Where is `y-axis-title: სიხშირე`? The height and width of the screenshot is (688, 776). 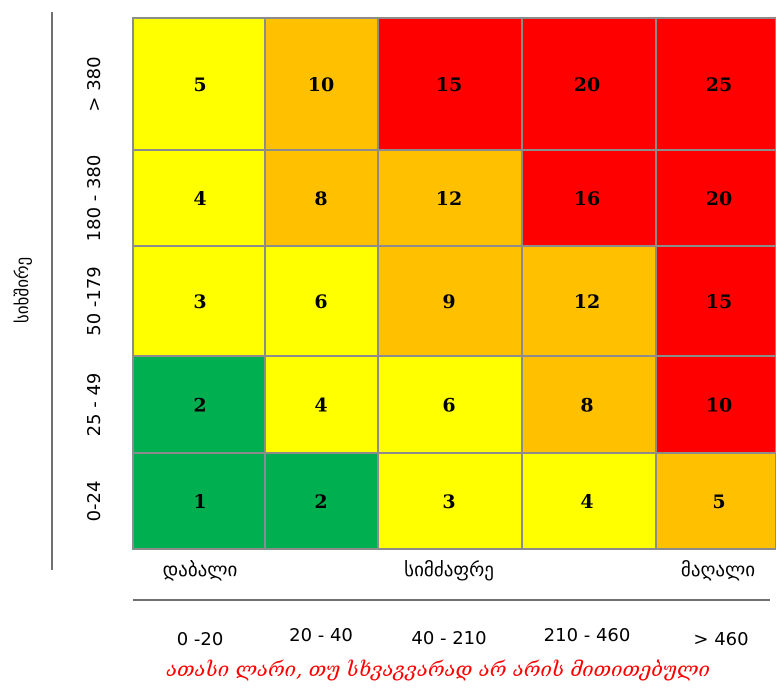 y-axis-title: სიხშირე is located at coordinates (23, 290).